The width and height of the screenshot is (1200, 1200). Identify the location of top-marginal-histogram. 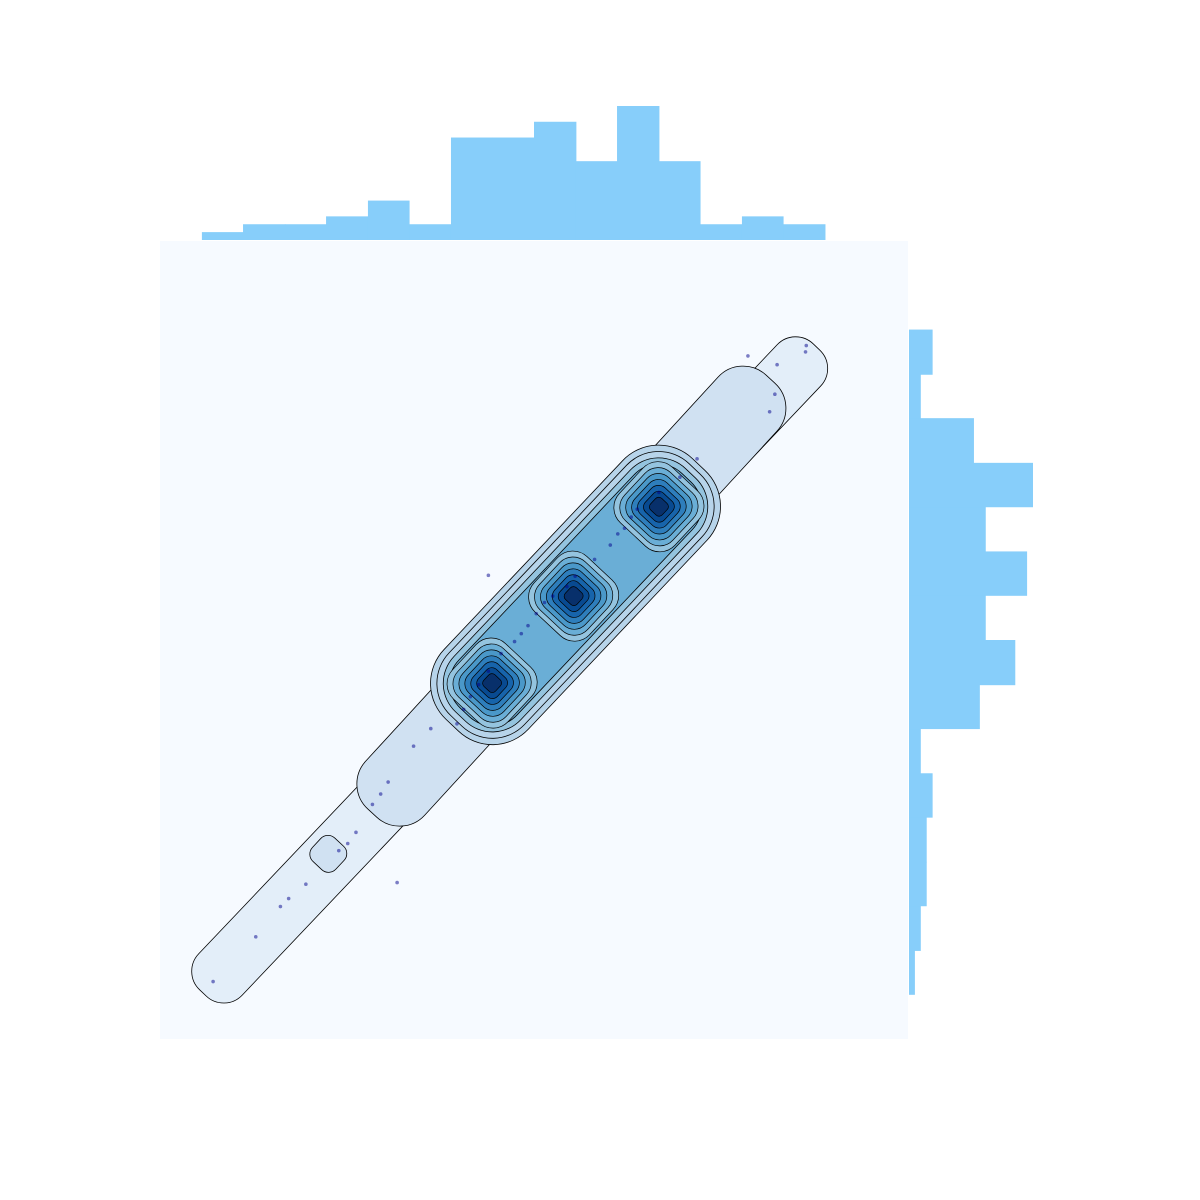
(513, 173).